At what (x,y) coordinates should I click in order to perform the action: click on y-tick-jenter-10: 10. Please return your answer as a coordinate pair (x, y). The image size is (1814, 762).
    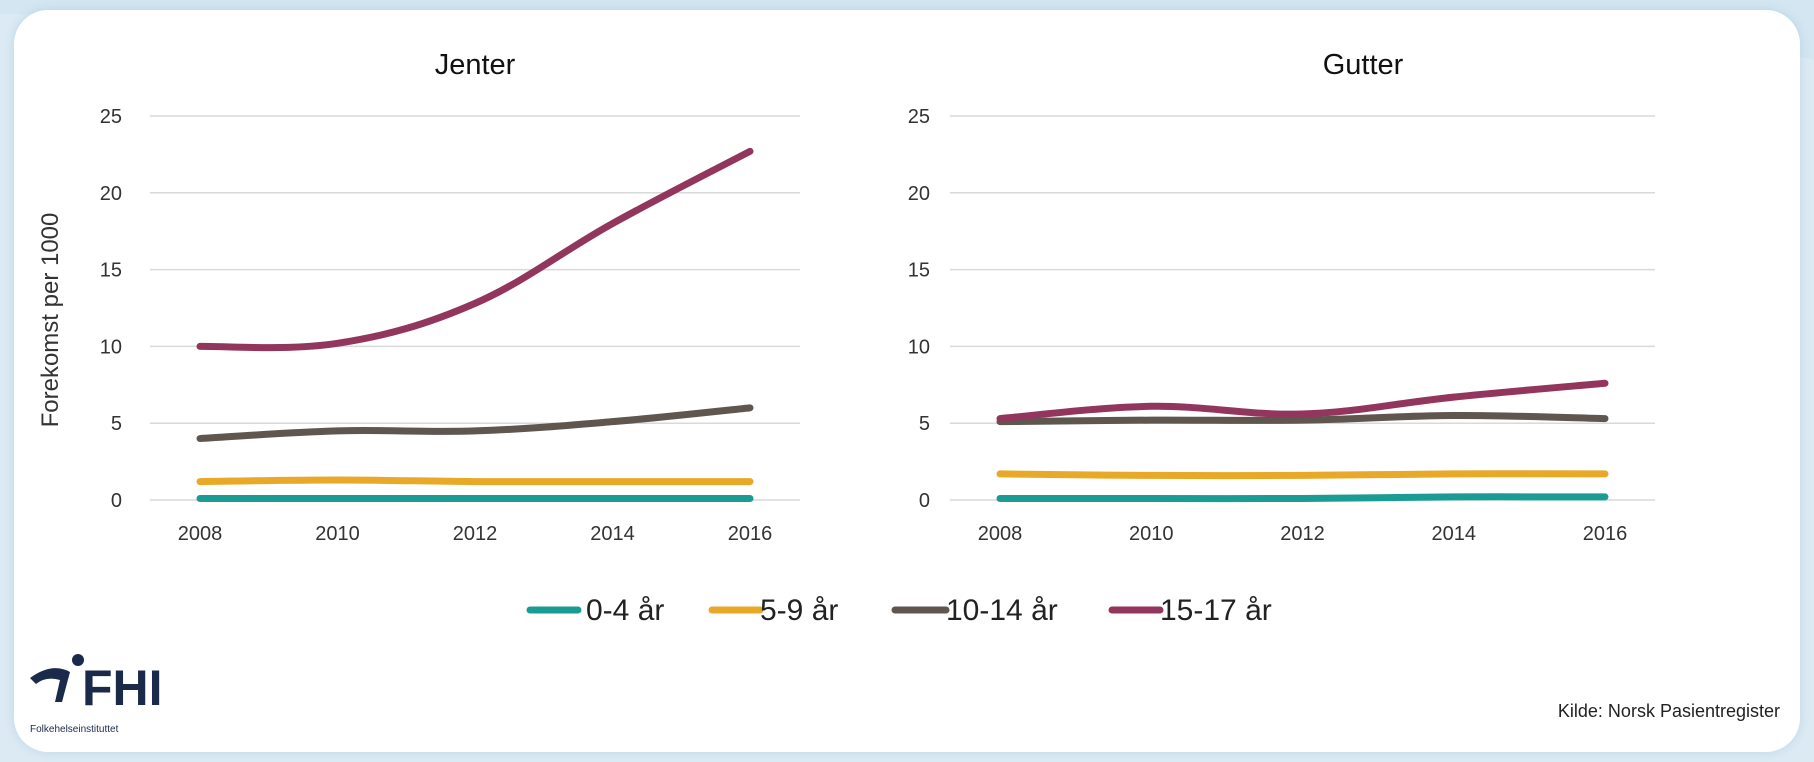
    Looking at the image, I should click on (111, 347).